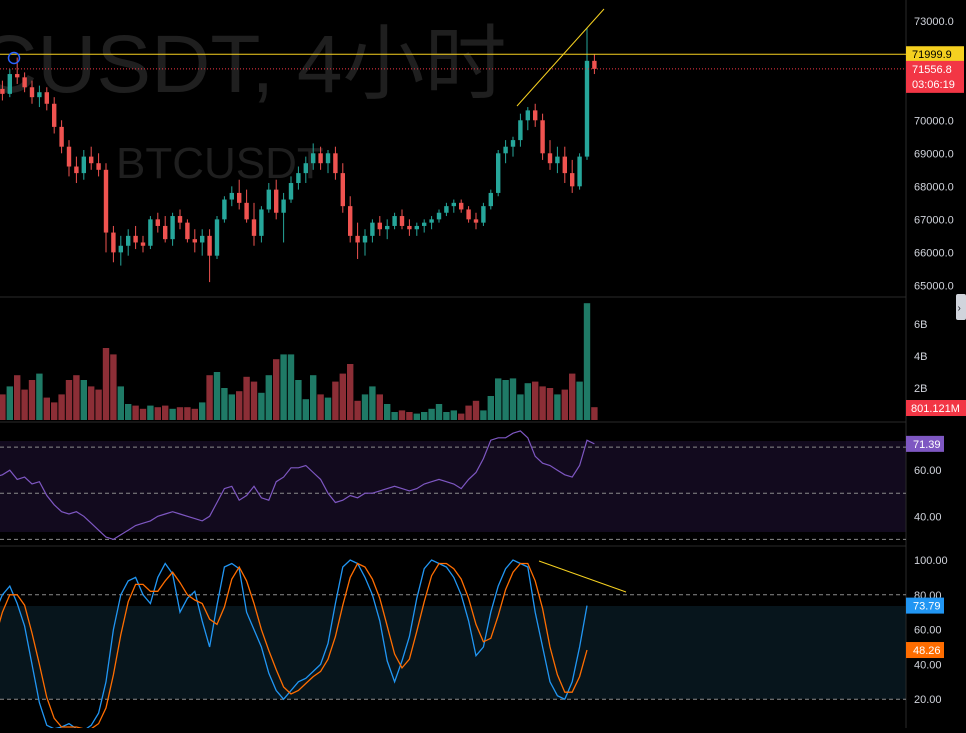 This screenshot has height=733, width=966. Describe the element at coordinates (935, 54) in the screenshot. I see `horizontal-line-price-badge: 71999.9` at that location.